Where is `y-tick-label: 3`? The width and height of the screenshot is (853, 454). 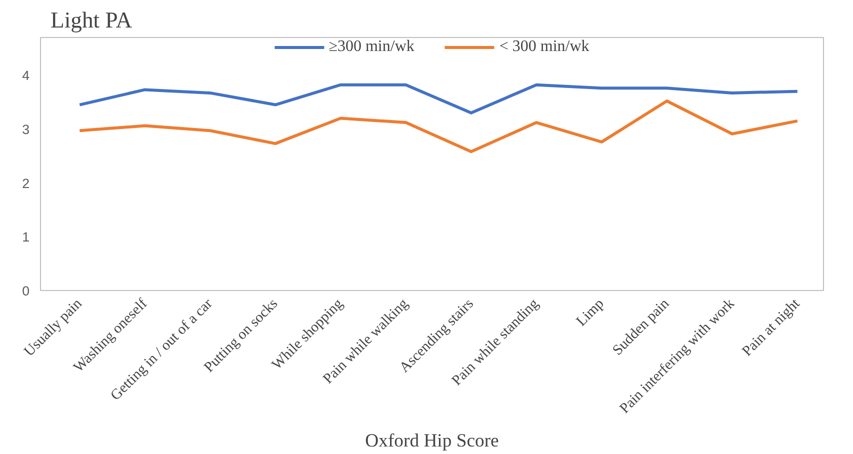 y-tick-label: 3 is located at coordinates (26, 130).